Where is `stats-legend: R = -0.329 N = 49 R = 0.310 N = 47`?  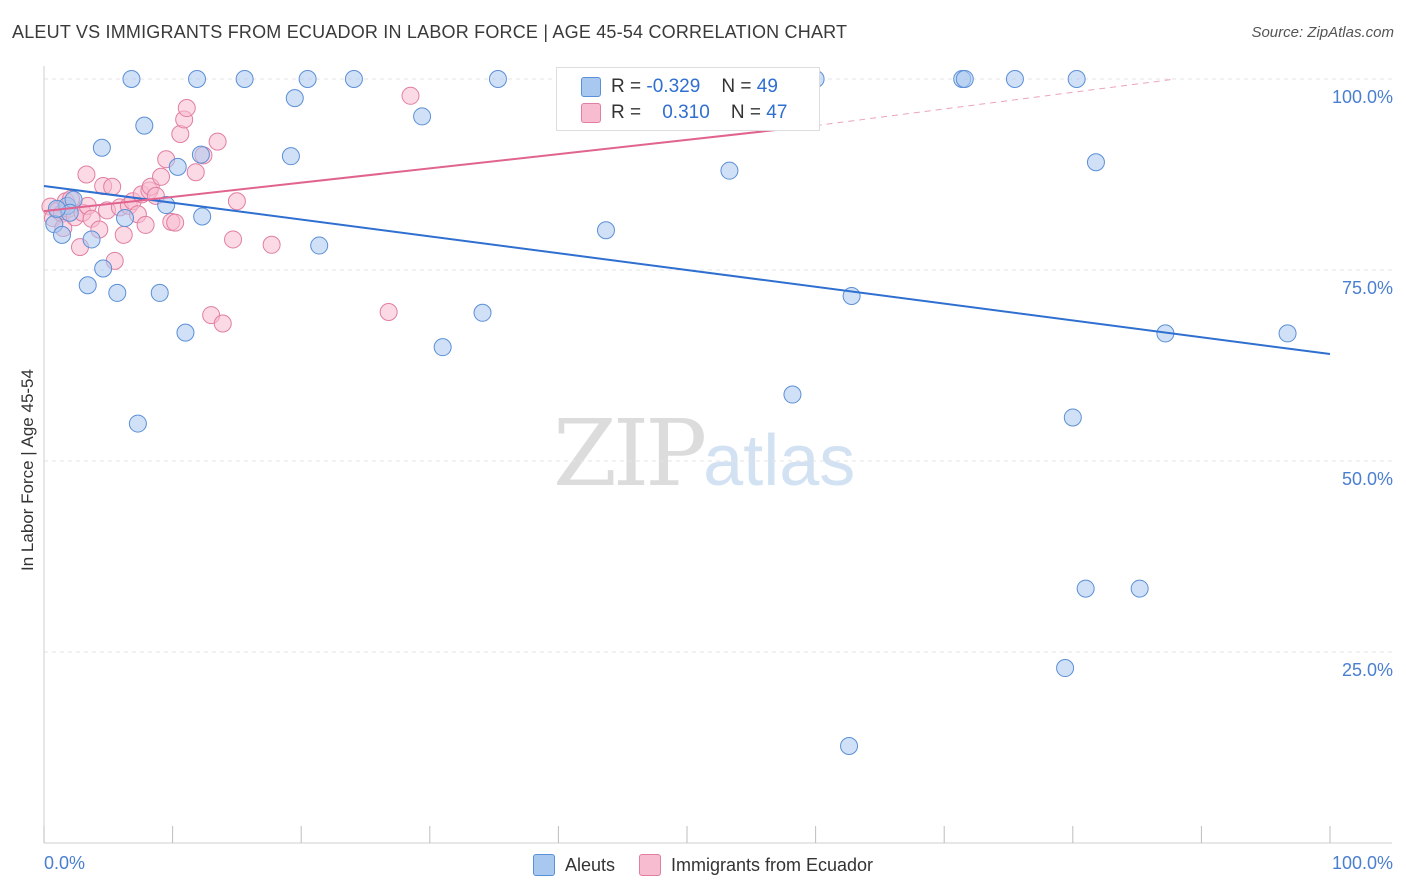 stats-legend: R = -0.329 N = 49 R = 0.310 N = 47 is located at coordinates (688, 99).